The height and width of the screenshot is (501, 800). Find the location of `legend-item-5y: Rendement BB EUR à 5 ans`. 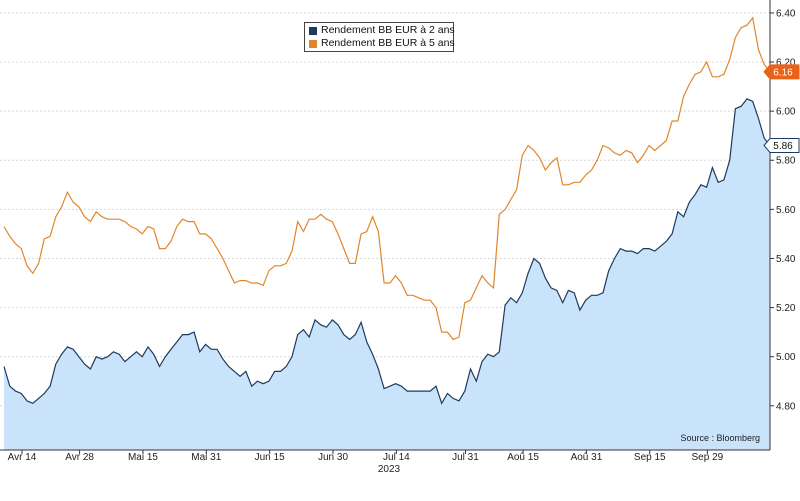

legend-item-5y: Rendement BB EUR à 5 ans is located at coordinates (382, 43).